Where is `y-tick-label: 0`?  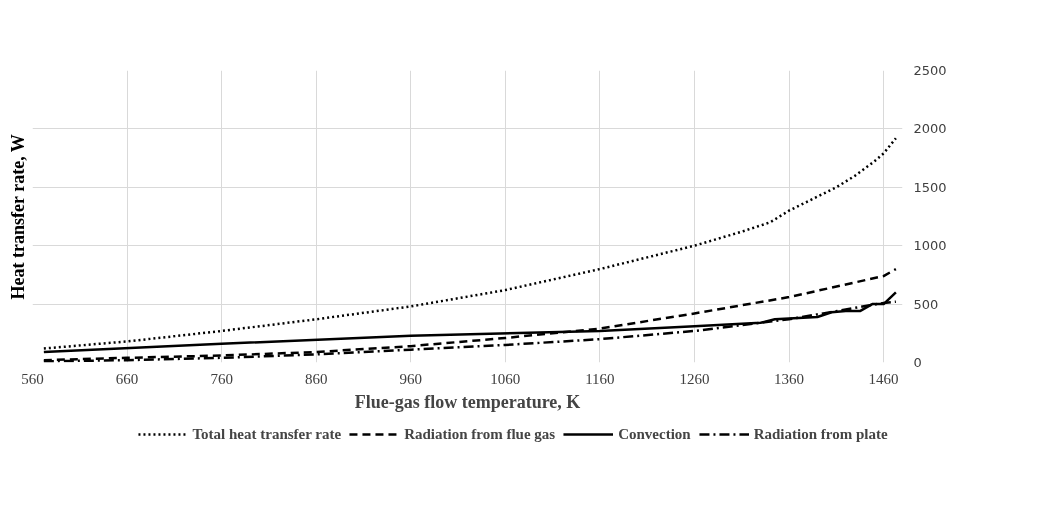
y-tick-label: 0 is located at coordinates (917, 362).